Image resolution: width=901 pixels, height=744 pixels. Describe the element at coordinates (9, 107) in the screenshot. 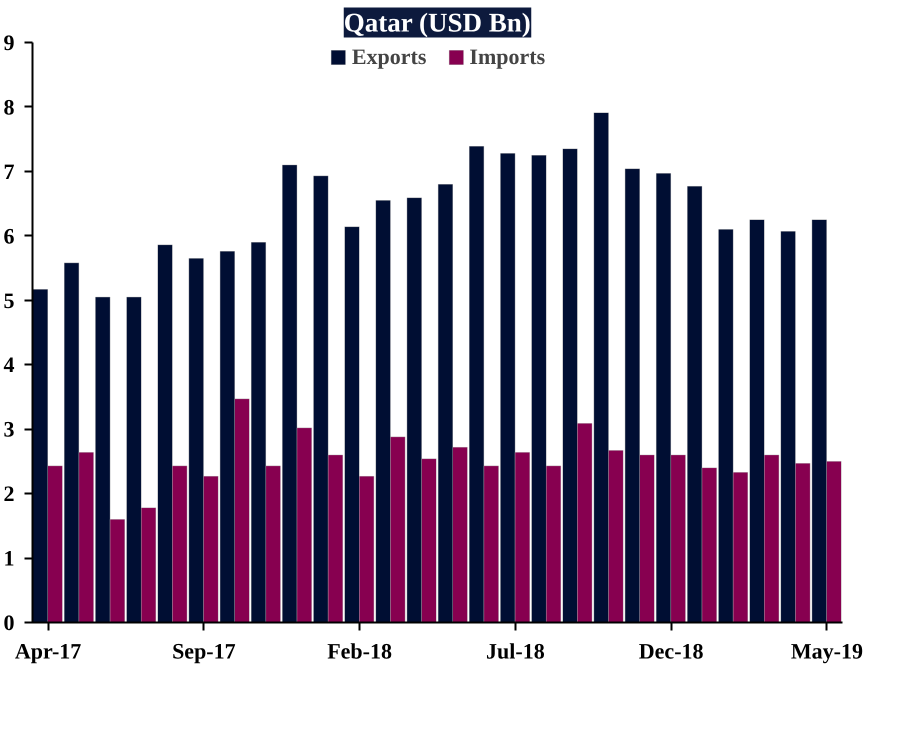

I see `y-tick-label: 8` at that location.